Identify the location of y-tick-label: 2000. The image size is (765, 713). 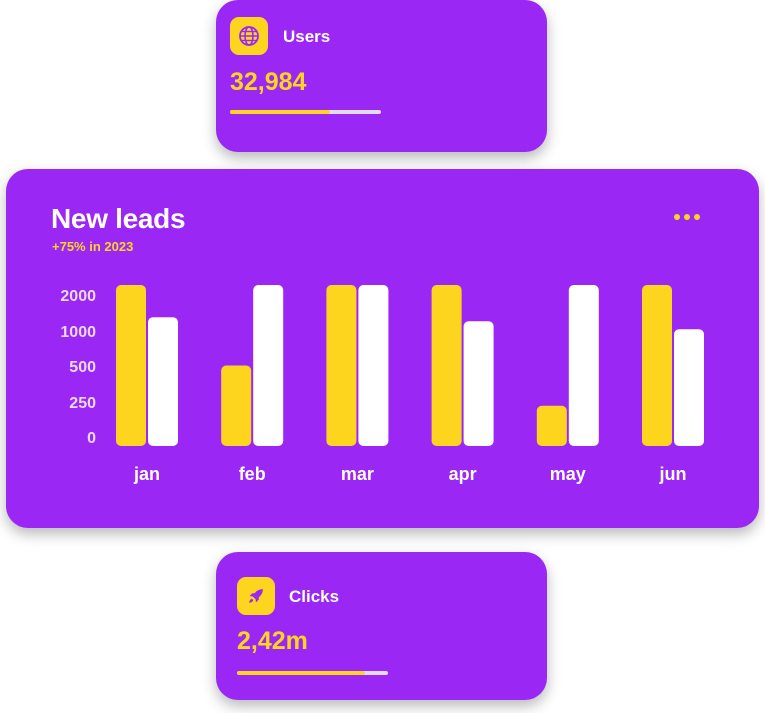
(78, 296).